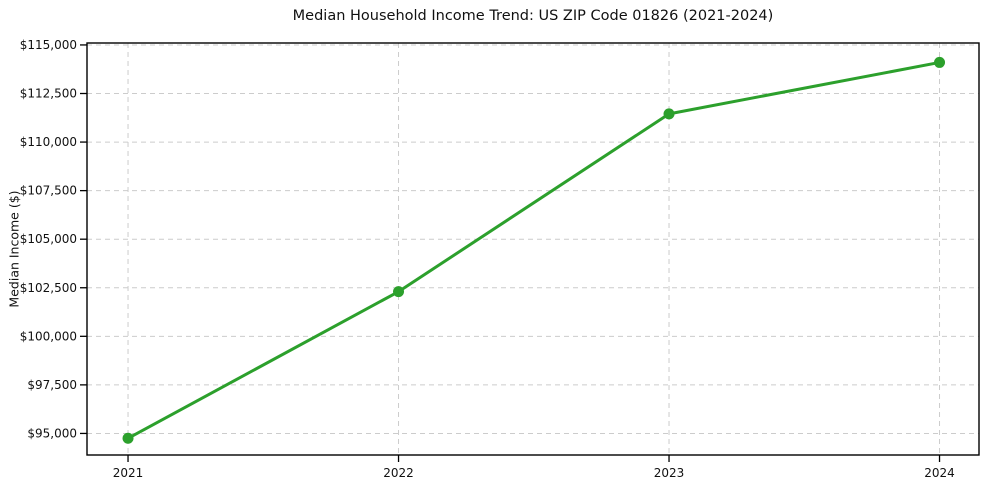  What do you see at coordinates (48, 239) in the screenshot?
I see `y-tick-label: $105,000` at bounding box center [48, 239].